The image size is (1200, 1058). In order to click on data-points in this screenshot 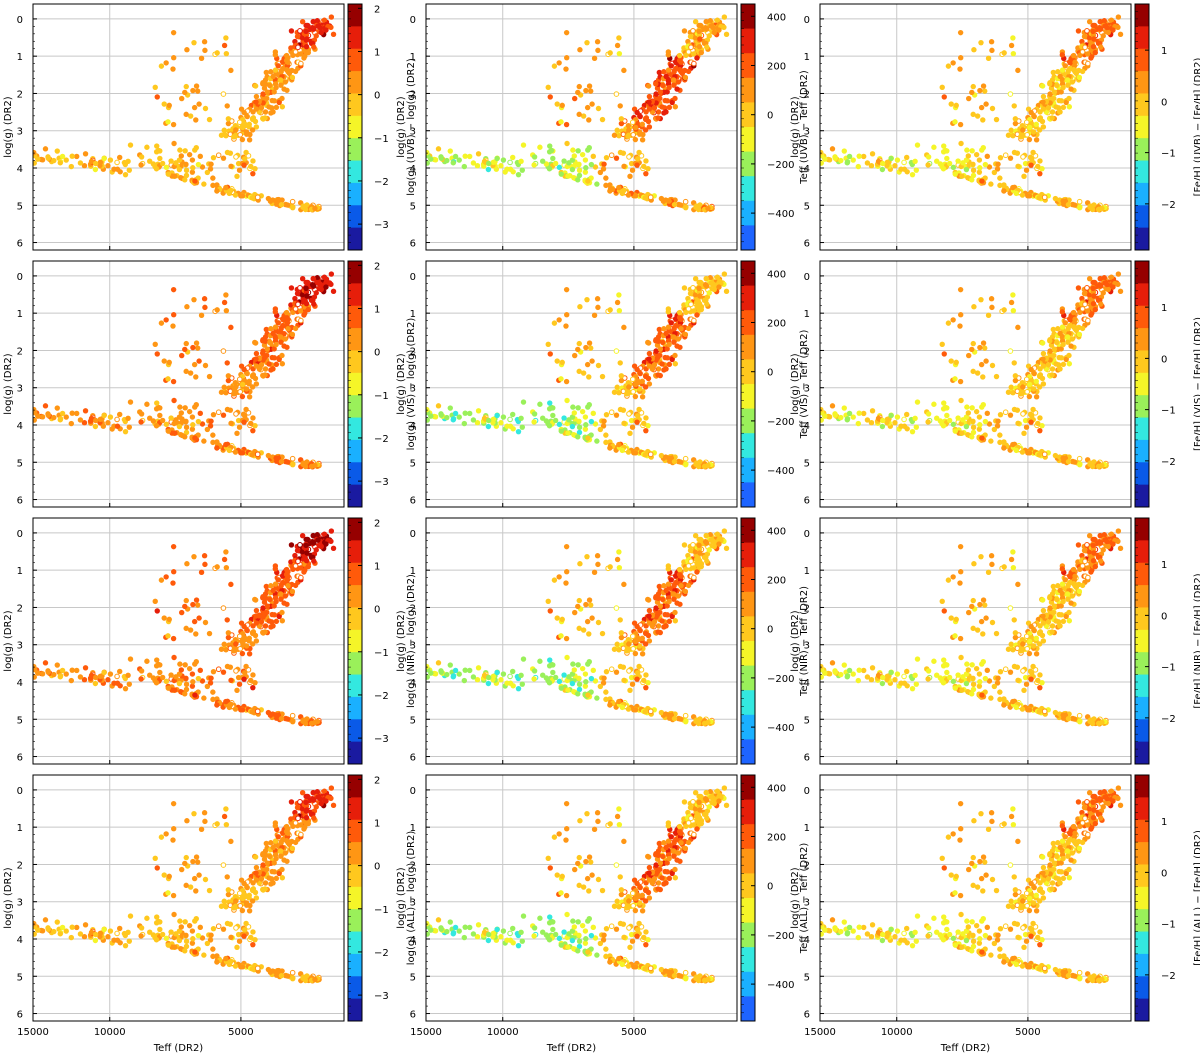, I will do `click(578, 370)`.